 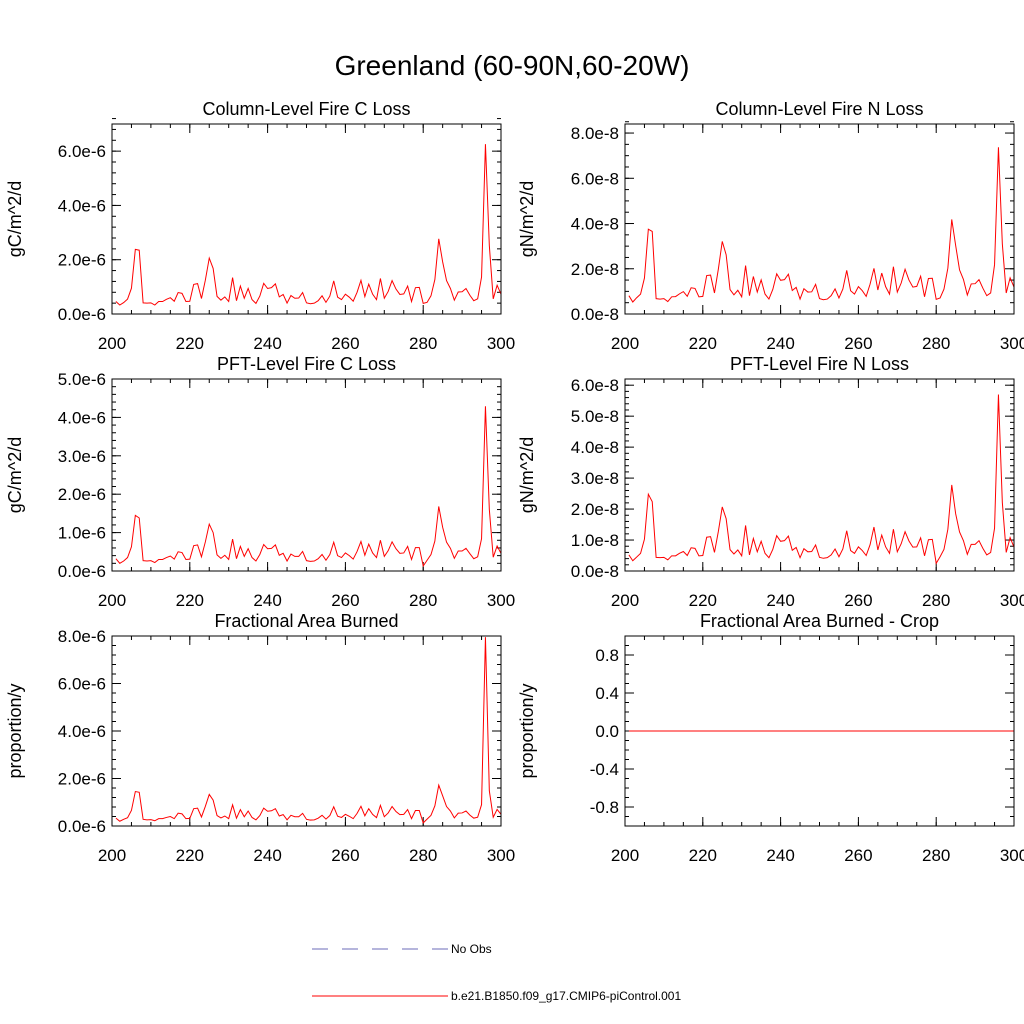 What do you see at coordinates (471, 949) in the screenshot?
I see `legend-label-no-obs: No Obs` at bounding box center [471, 949].